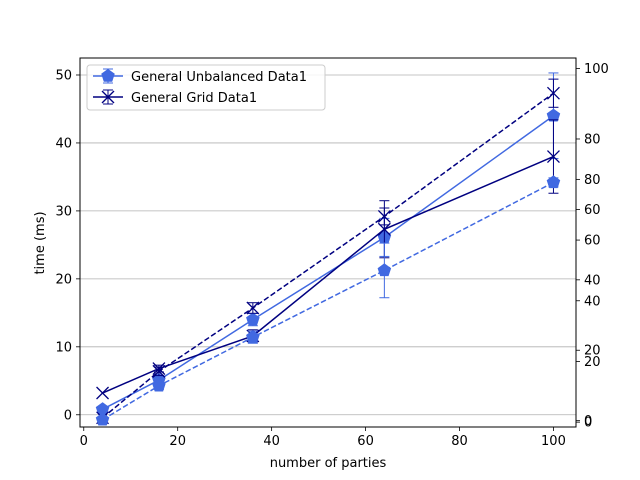 The image size is (640, 480). What do you see at coordinates (63, 347) in the screenshot?
I see `y-tick-label-1: 10` at bounding box center [63, 347].